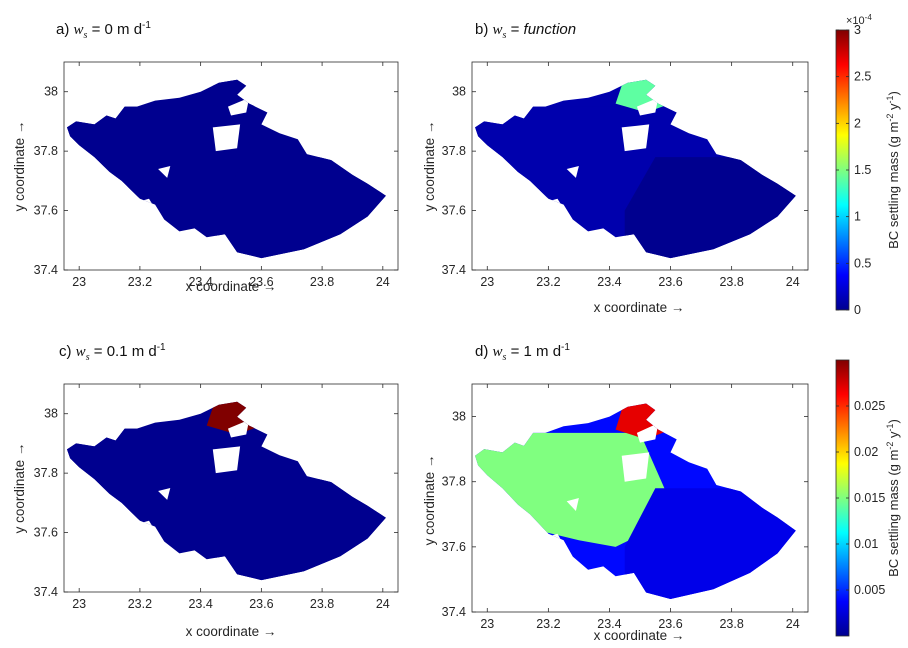 This screenshot has height=648, width=908. I want to click on panel-d-title: d) ws = 1 m d-1, so click(522, 352).